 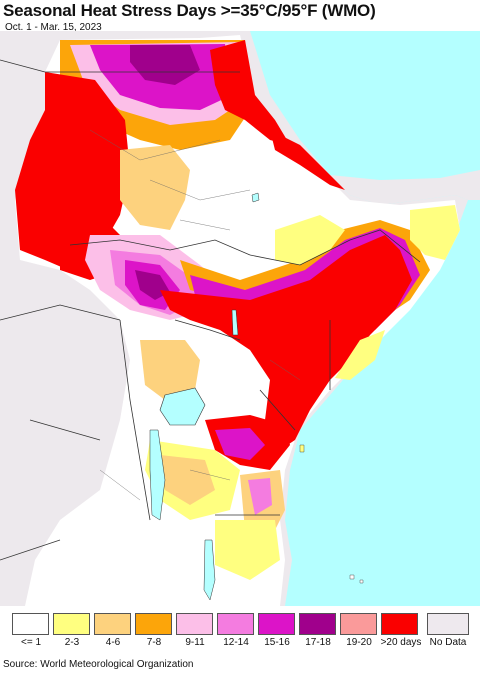 What do you see at coordinates (165, 65) in the screenshot?
I see `zone-north-purple` at bounding box center [165, 65].